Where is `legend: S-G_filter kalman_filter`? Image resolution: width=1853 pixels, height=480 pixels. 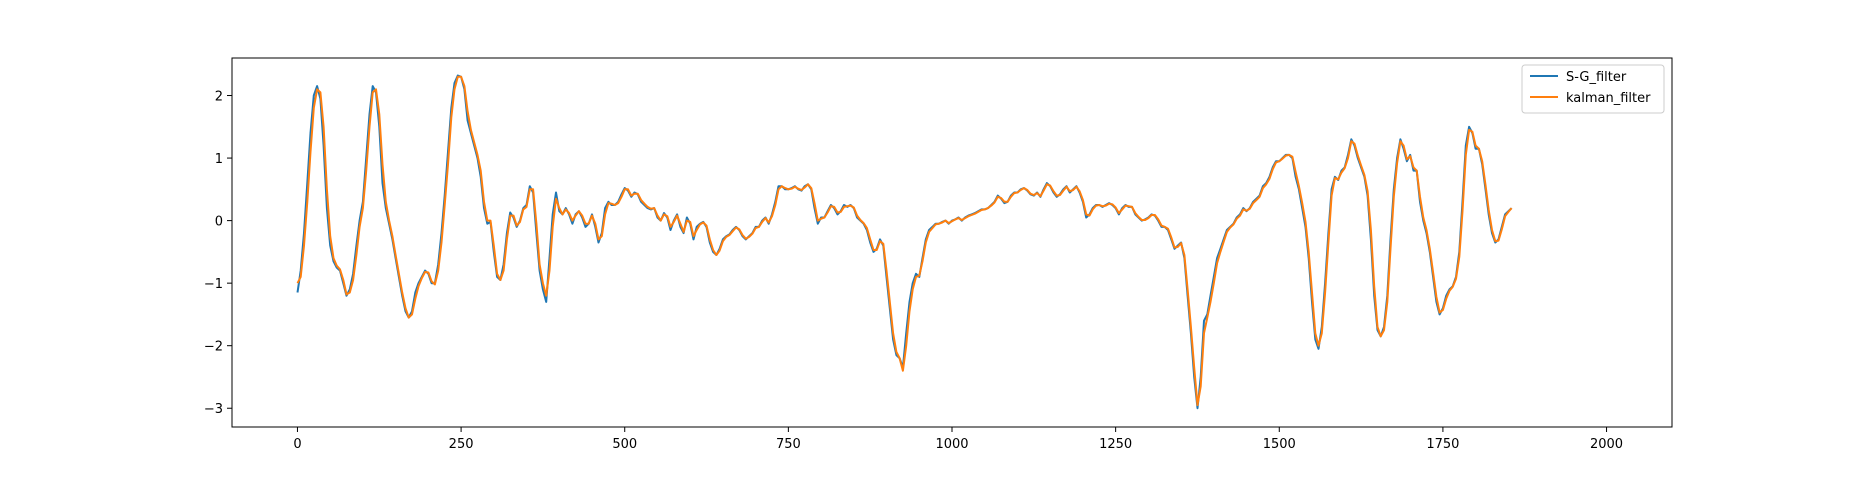 legend: S-G_filter kalman_filter is located at coordinates (1593, 89).